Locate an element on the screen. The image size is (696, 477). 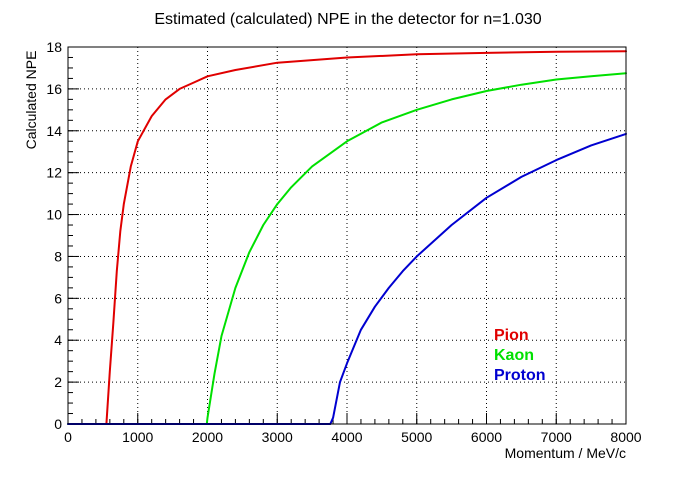
x-axis-label: Momentum / MeV/c is located at coordinates (565, 453).